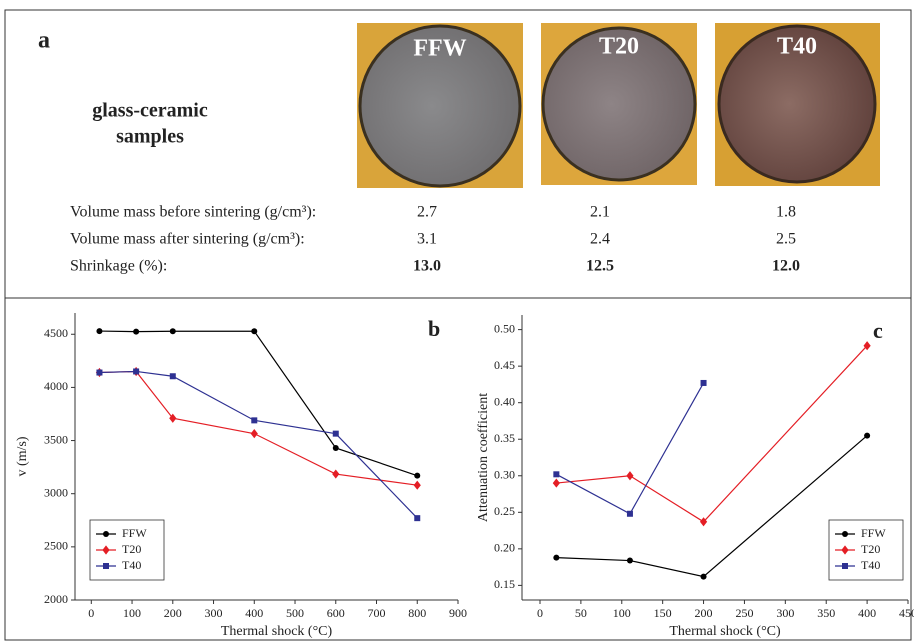  Describe the element at coordinates (797, 47) in the screenshot. I see `sample-name: T40` at that location.